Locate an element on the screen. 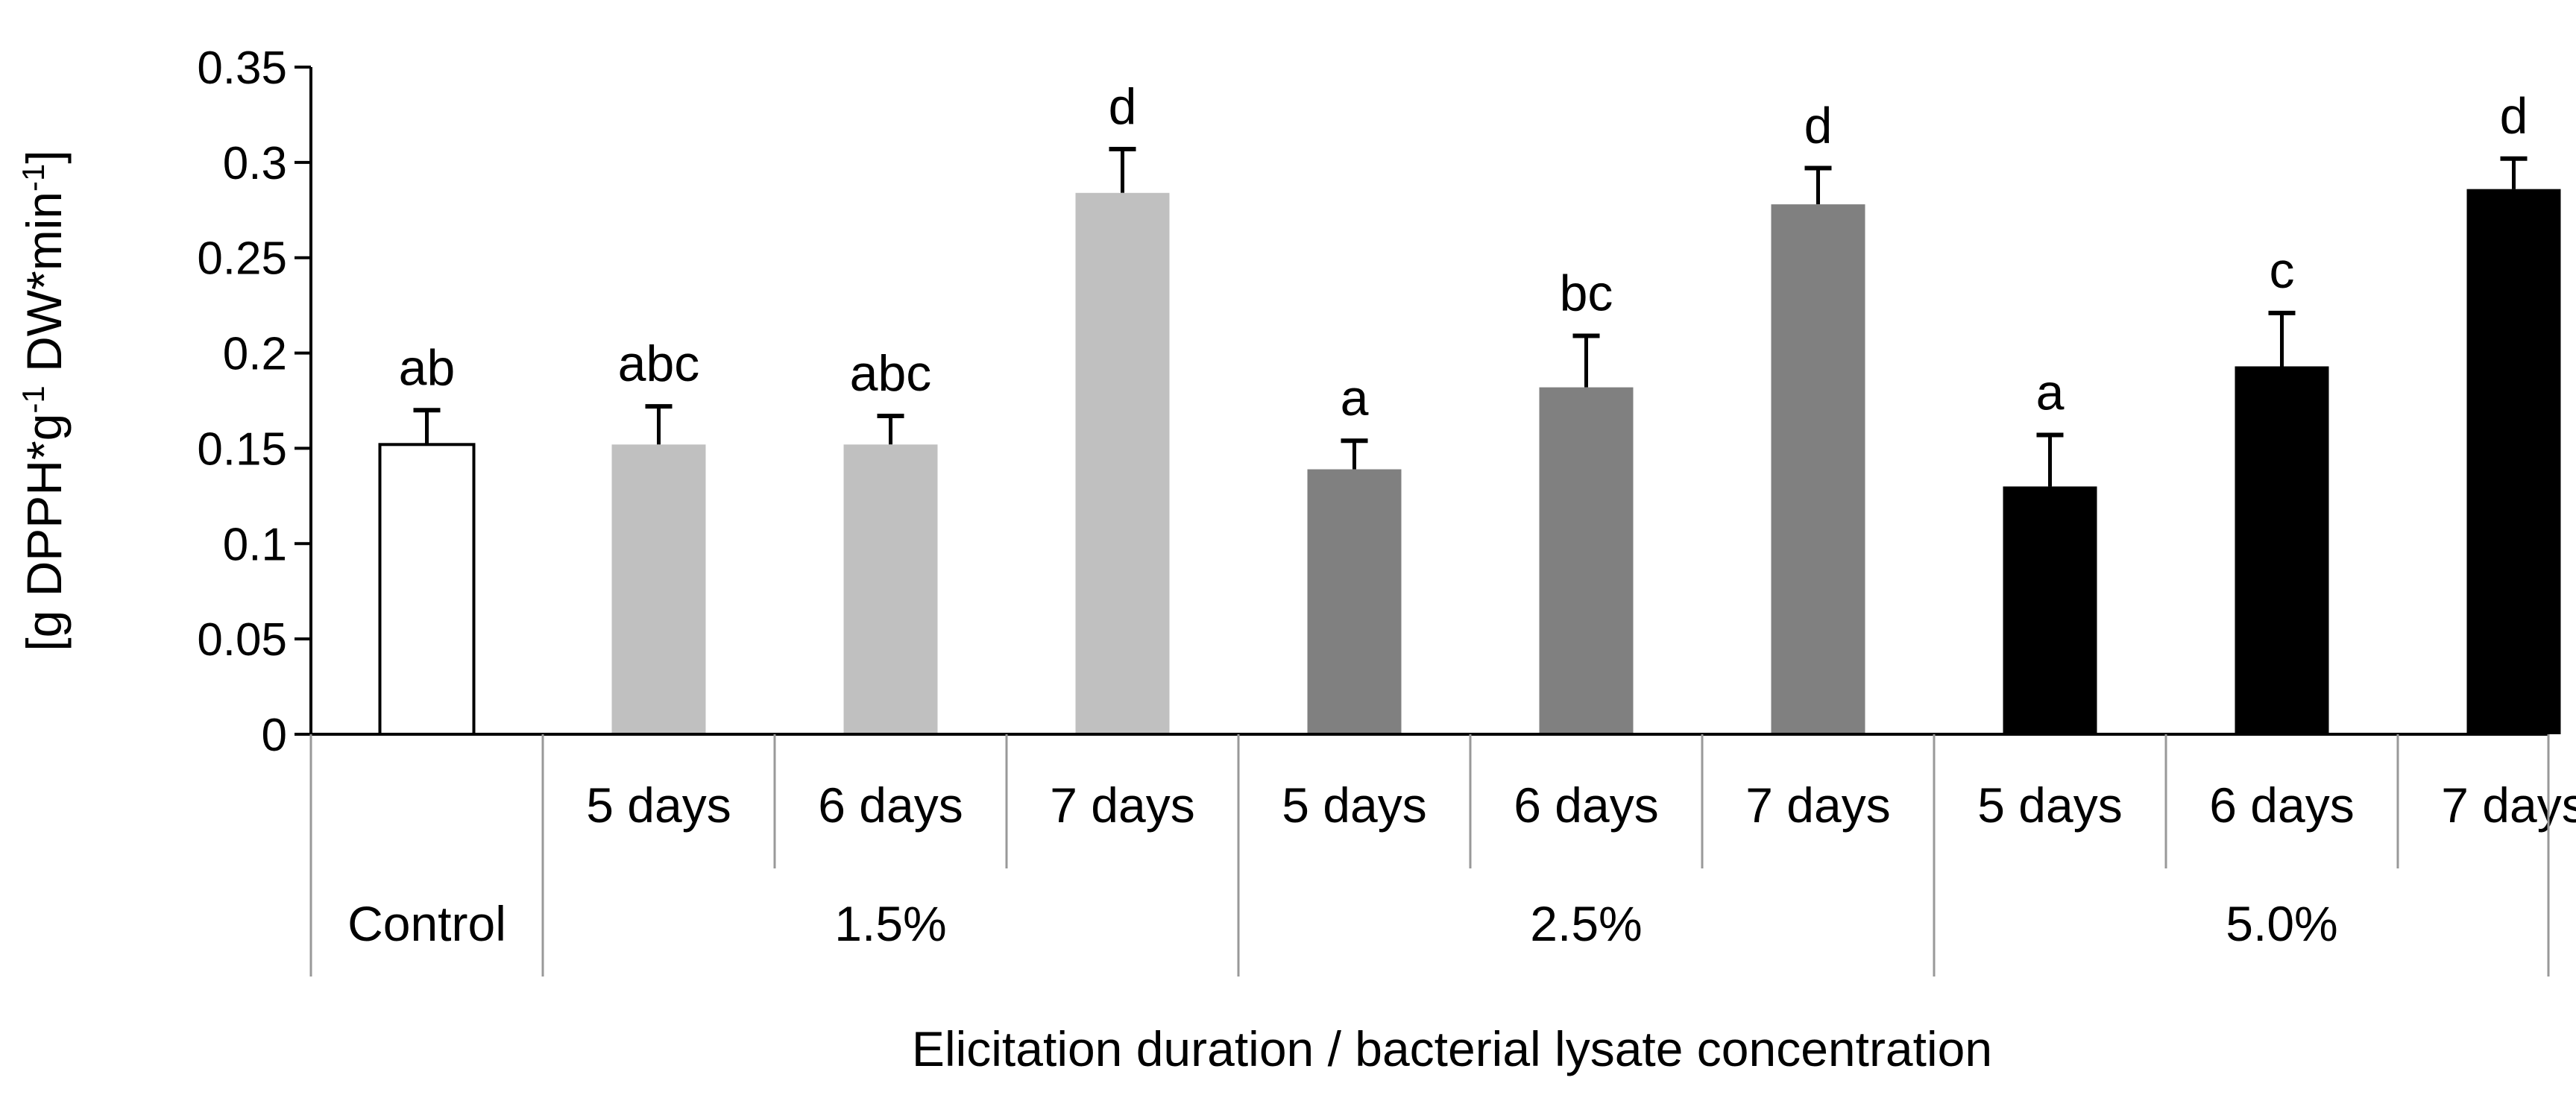 The width and height of the screenshot is (2576, 1101). group-label: Control is located at coordinates (426, 923).